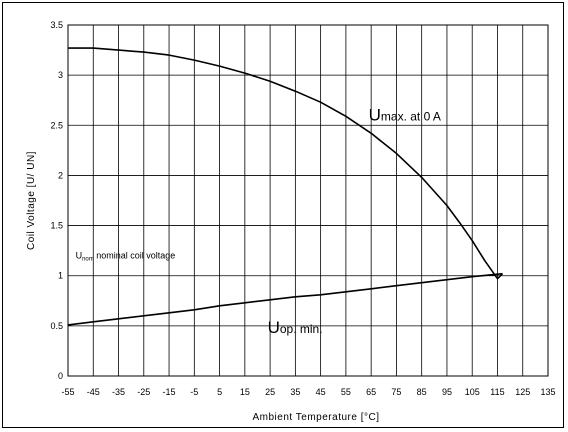 The width and height of the screenshot is (568, 432). Describe the element at coordinates (56, 200) in the screenshot. I see `y-tick-labels: 0 0.5 1 1.5 2 2.5 3 3.5` at that location.